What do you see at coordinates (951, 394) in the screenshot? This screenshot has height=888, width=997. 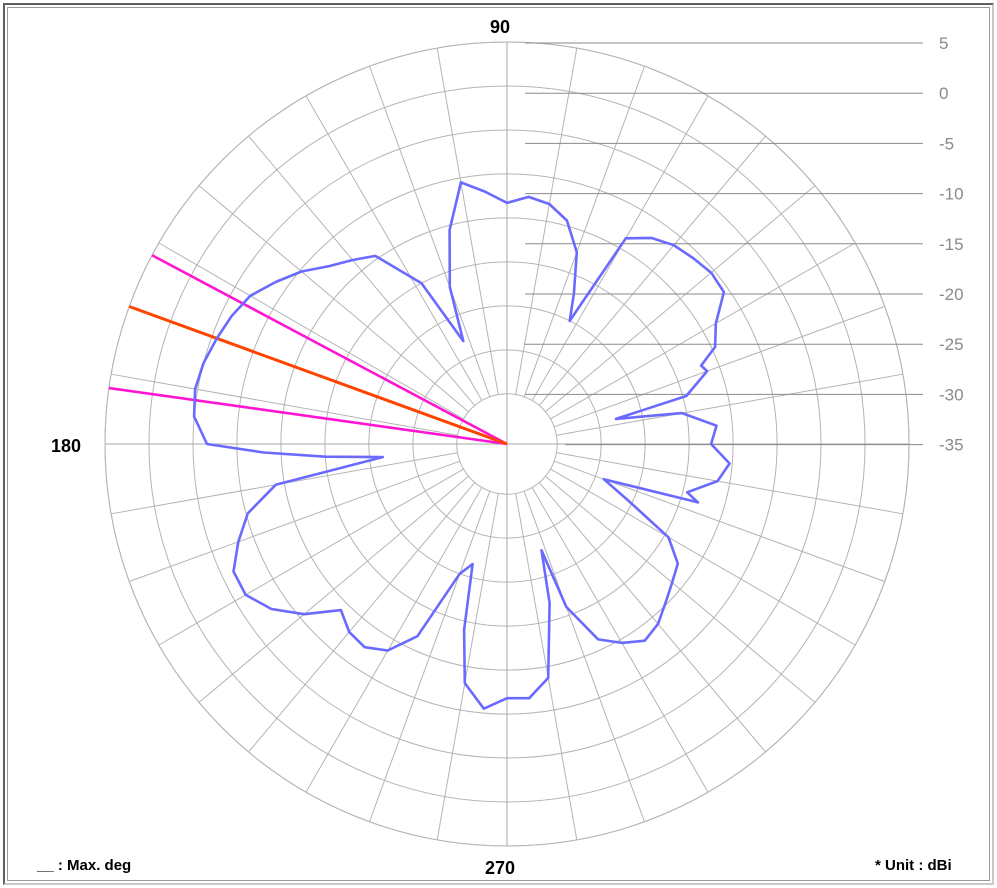 I see `radial-tick-label: -30` at bounding box center [951, 394].